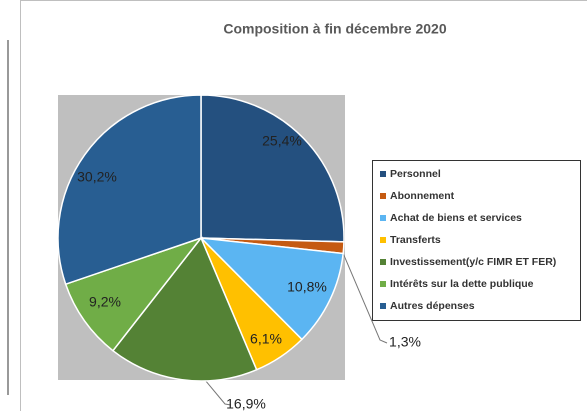 The height and width of the screenshot is (416, 587). Describe the element at coordinates (415, 240) in the screenshot. I see `legend-label: Transferts` at that location.